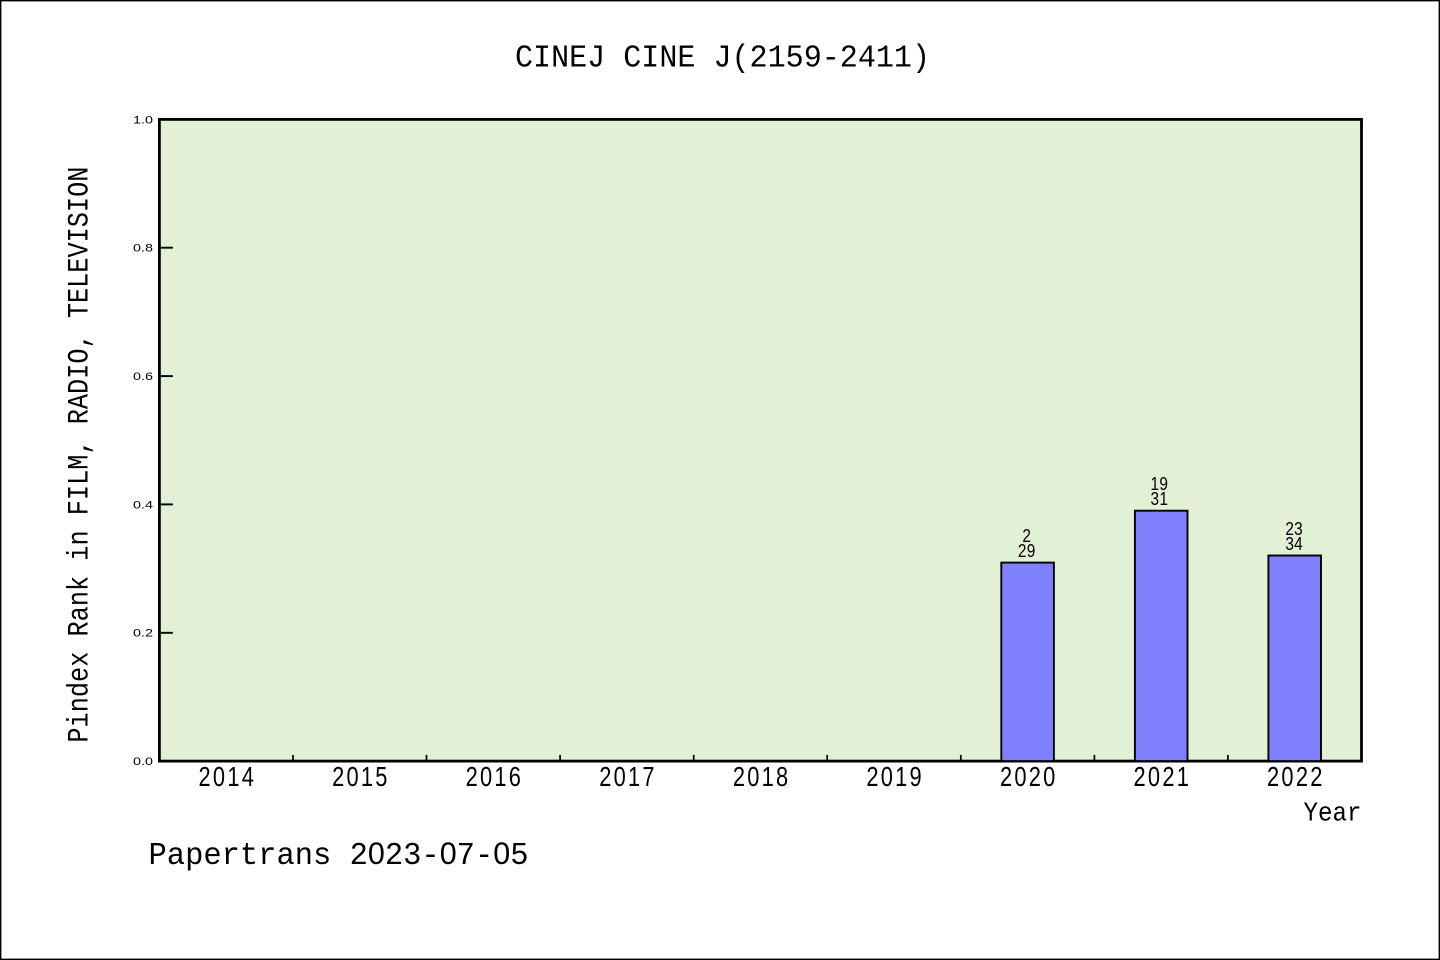 This screenshot has height=960, width=1440. Describe the element at coordinates (361, 778) in the screenshot. I see `svg-text: 2015` at that location.